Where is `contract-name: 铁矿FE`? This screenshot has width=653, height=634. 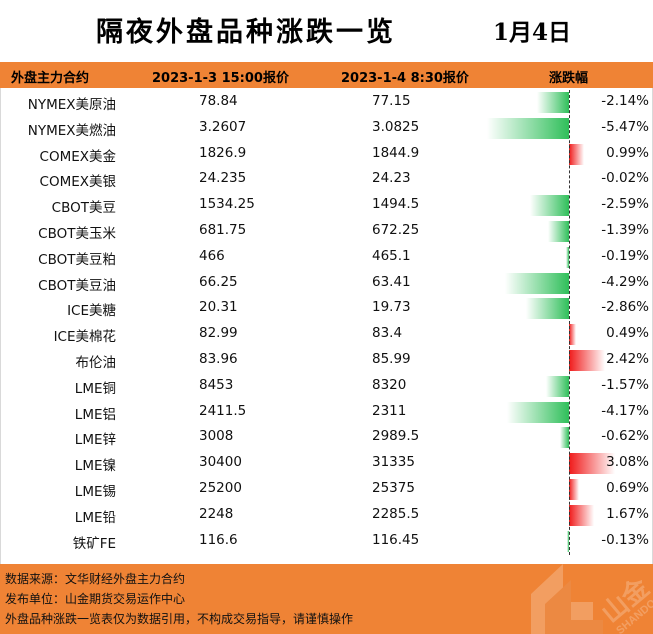
contract-name: 铁矿FE is located at coordinates (94, 543).